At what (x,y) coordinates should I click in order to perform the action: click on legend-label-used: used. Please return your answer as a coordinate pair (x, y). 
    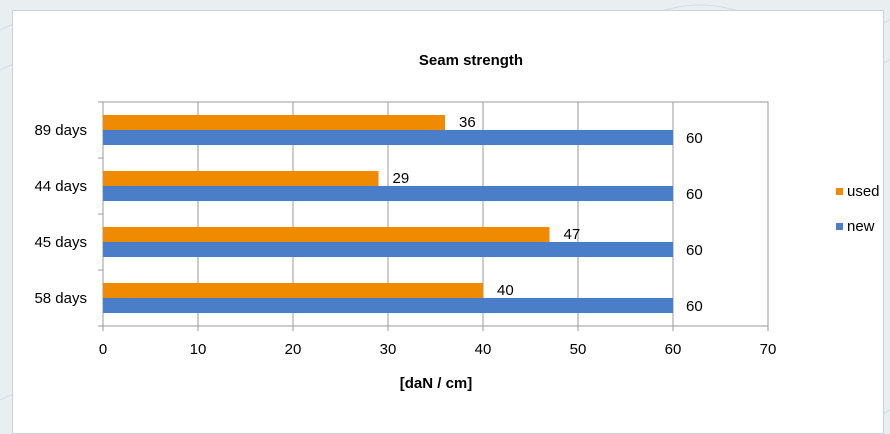
    Looking at the image, I should click on (863, 191).